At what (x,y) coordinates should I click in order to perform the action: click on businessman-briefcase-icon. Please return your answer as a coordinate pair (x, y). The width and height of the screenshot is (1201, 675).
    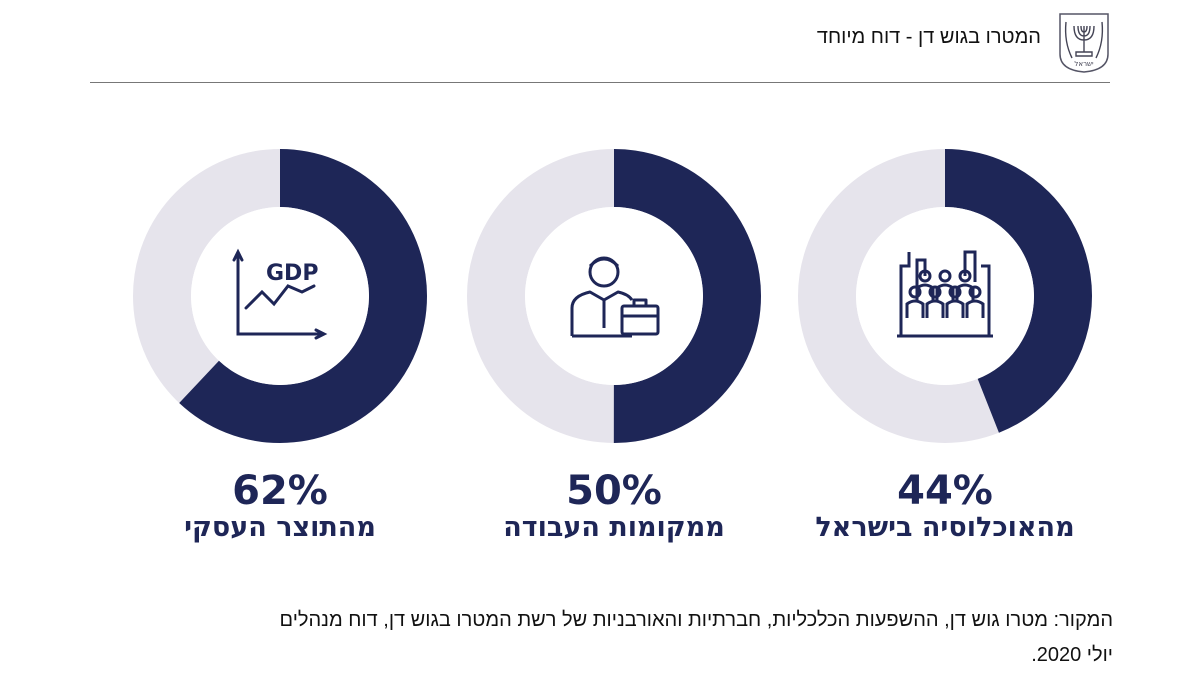
    Looking at the image, I should click on (615, 297).